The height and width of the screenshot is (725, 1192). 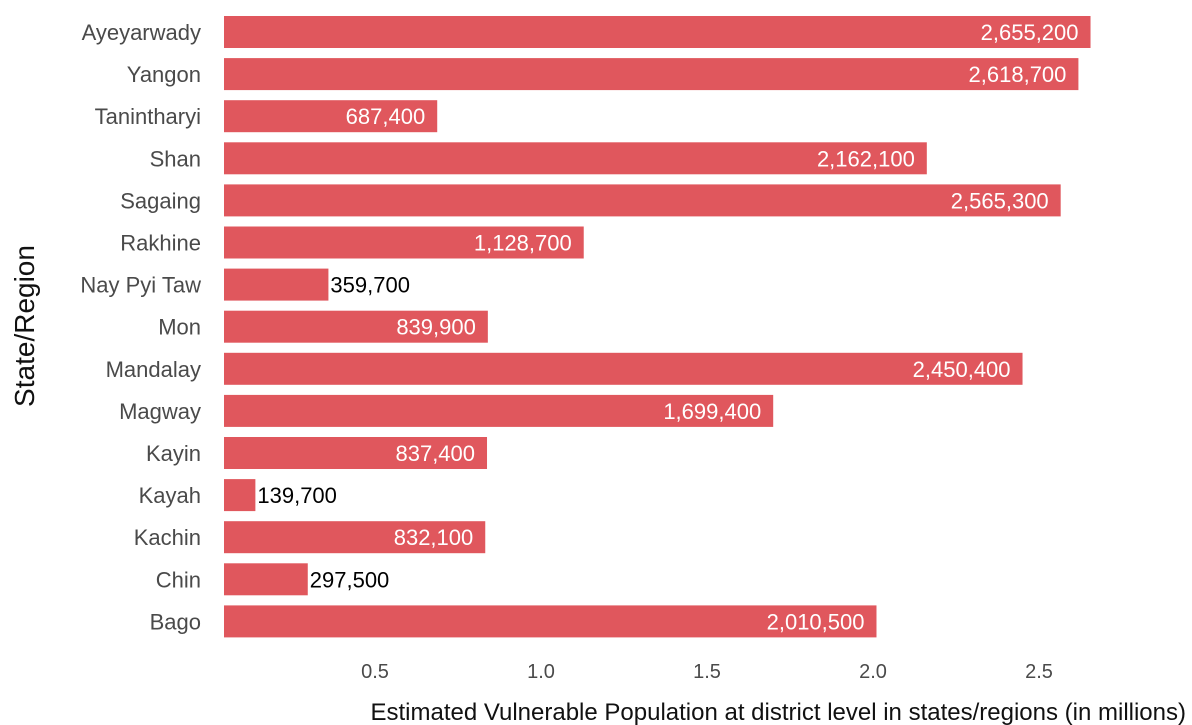 I want to click on data-label: 139,700, so click(x=297, y=495).